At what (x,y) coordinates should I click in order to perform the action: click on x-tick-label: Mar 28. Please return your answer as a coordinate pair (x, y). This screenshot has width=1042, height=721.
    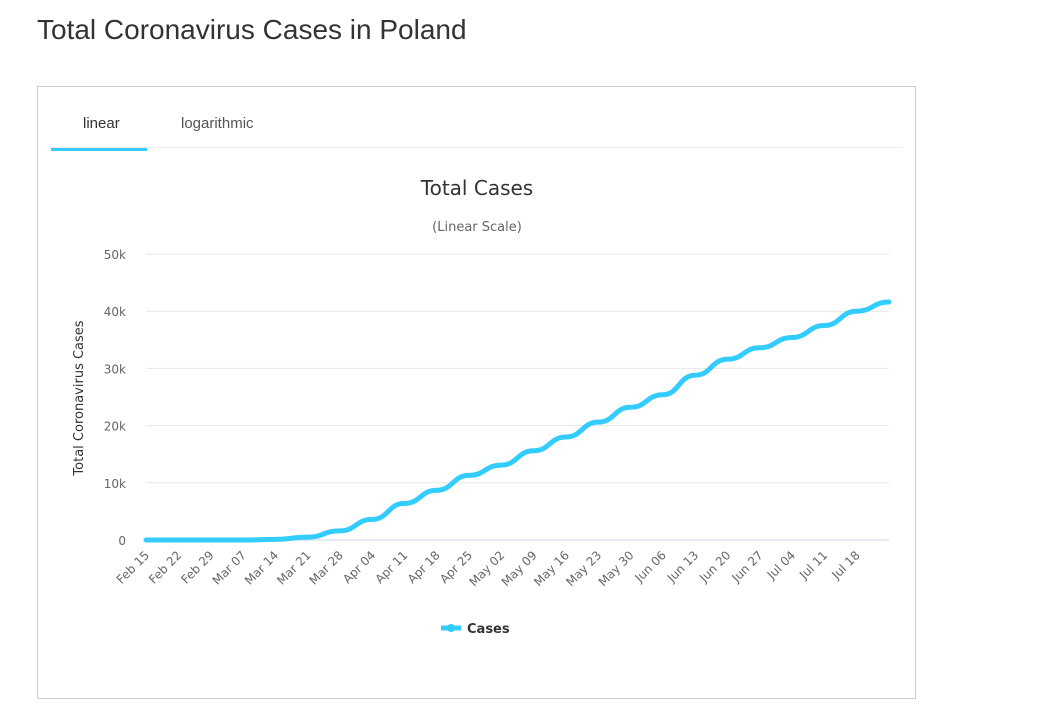
    Looking at the image, I should click on (326, 567).